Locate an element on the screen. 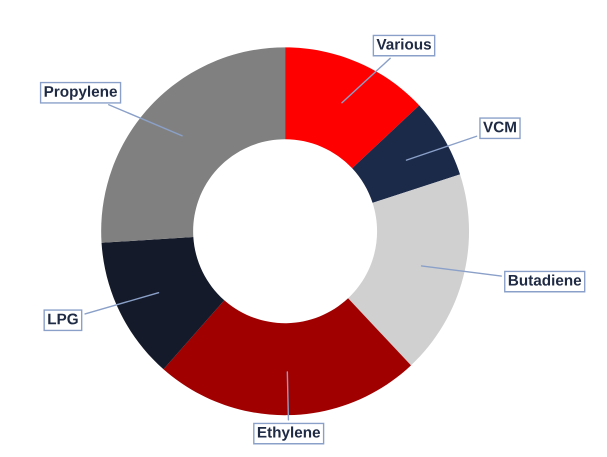 This screenshot has width=607, height=457. slice-label: VCM is located at coordinates (499, 127).